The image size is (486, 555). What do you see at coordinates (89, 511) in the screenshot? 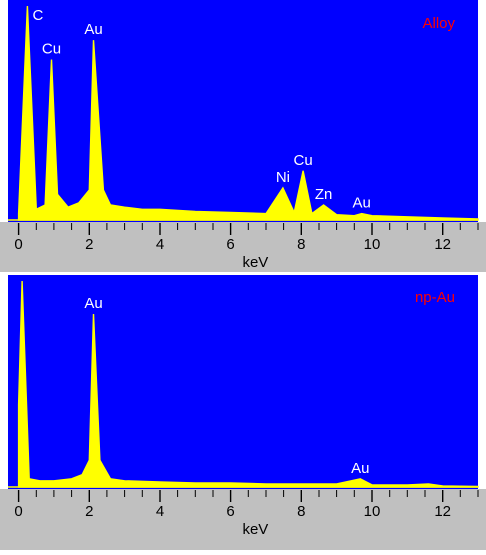
I see `panel-2-x-tick-label: 2` at bounding box center [89, 511].